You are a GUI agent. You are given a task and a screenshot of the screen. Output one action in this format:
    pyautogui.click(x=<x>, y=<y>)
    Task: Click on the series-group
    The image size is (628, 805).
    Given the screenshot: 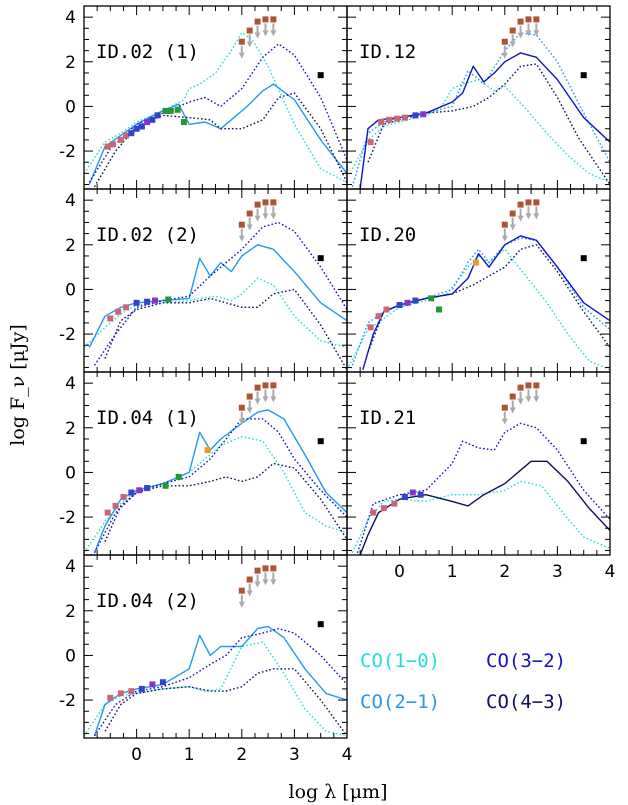 What is the action you would take?
    pyautogui.click(x=215, y=102)
    